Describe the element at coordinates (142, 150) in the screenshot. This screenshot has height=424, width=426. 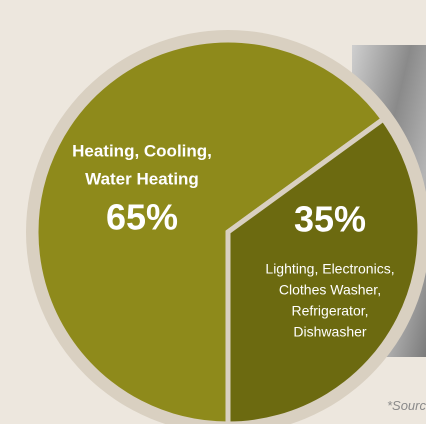
I see `category-label: Heating, Cooling,` at that location.